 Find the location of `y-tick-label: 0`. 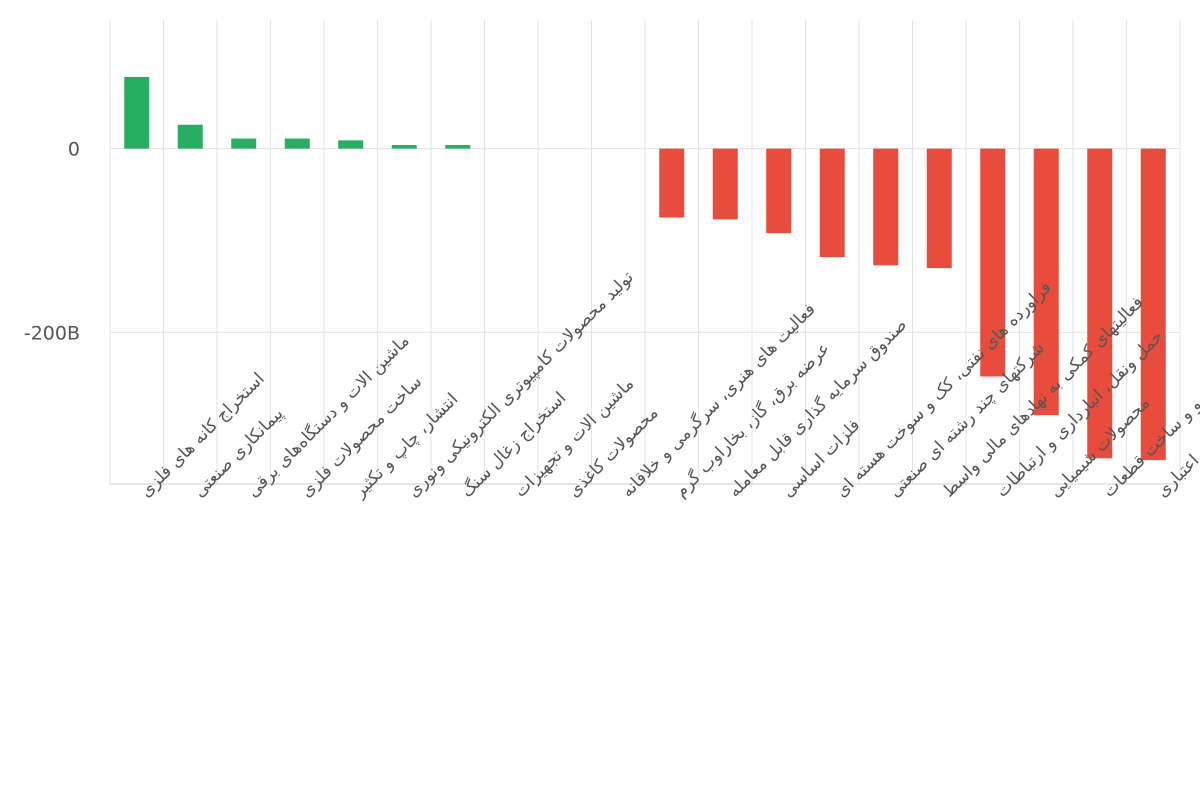

y-tick-label: 0 is located at coordinates (74, 150).